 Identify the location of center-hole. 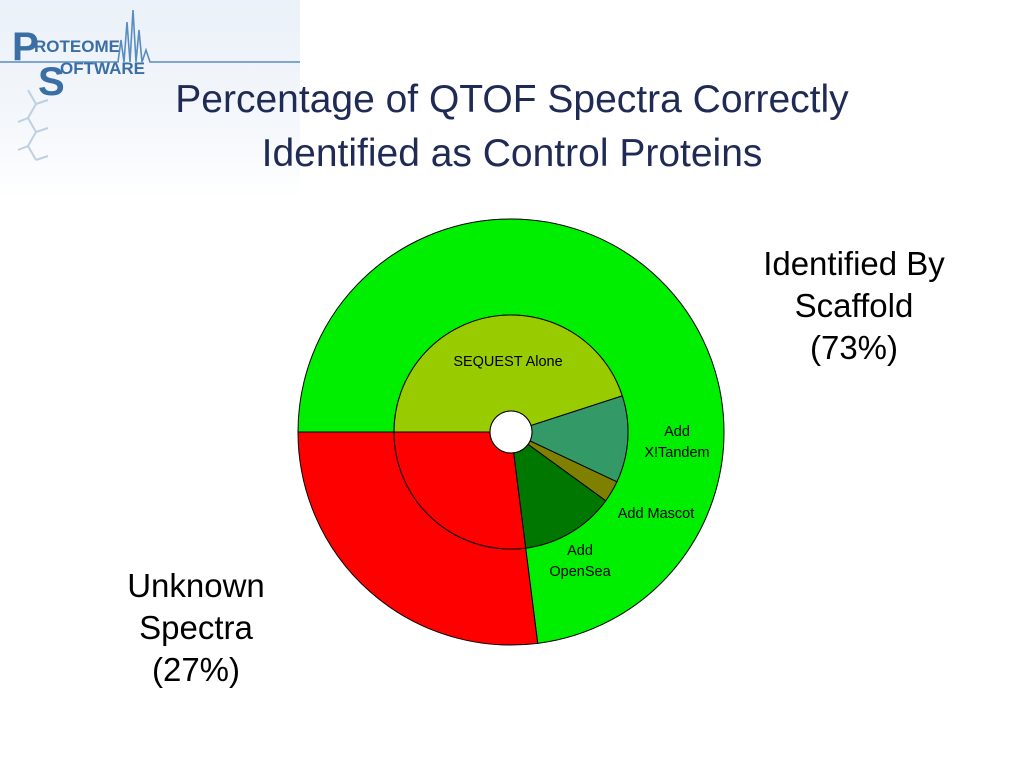
(511, 432).